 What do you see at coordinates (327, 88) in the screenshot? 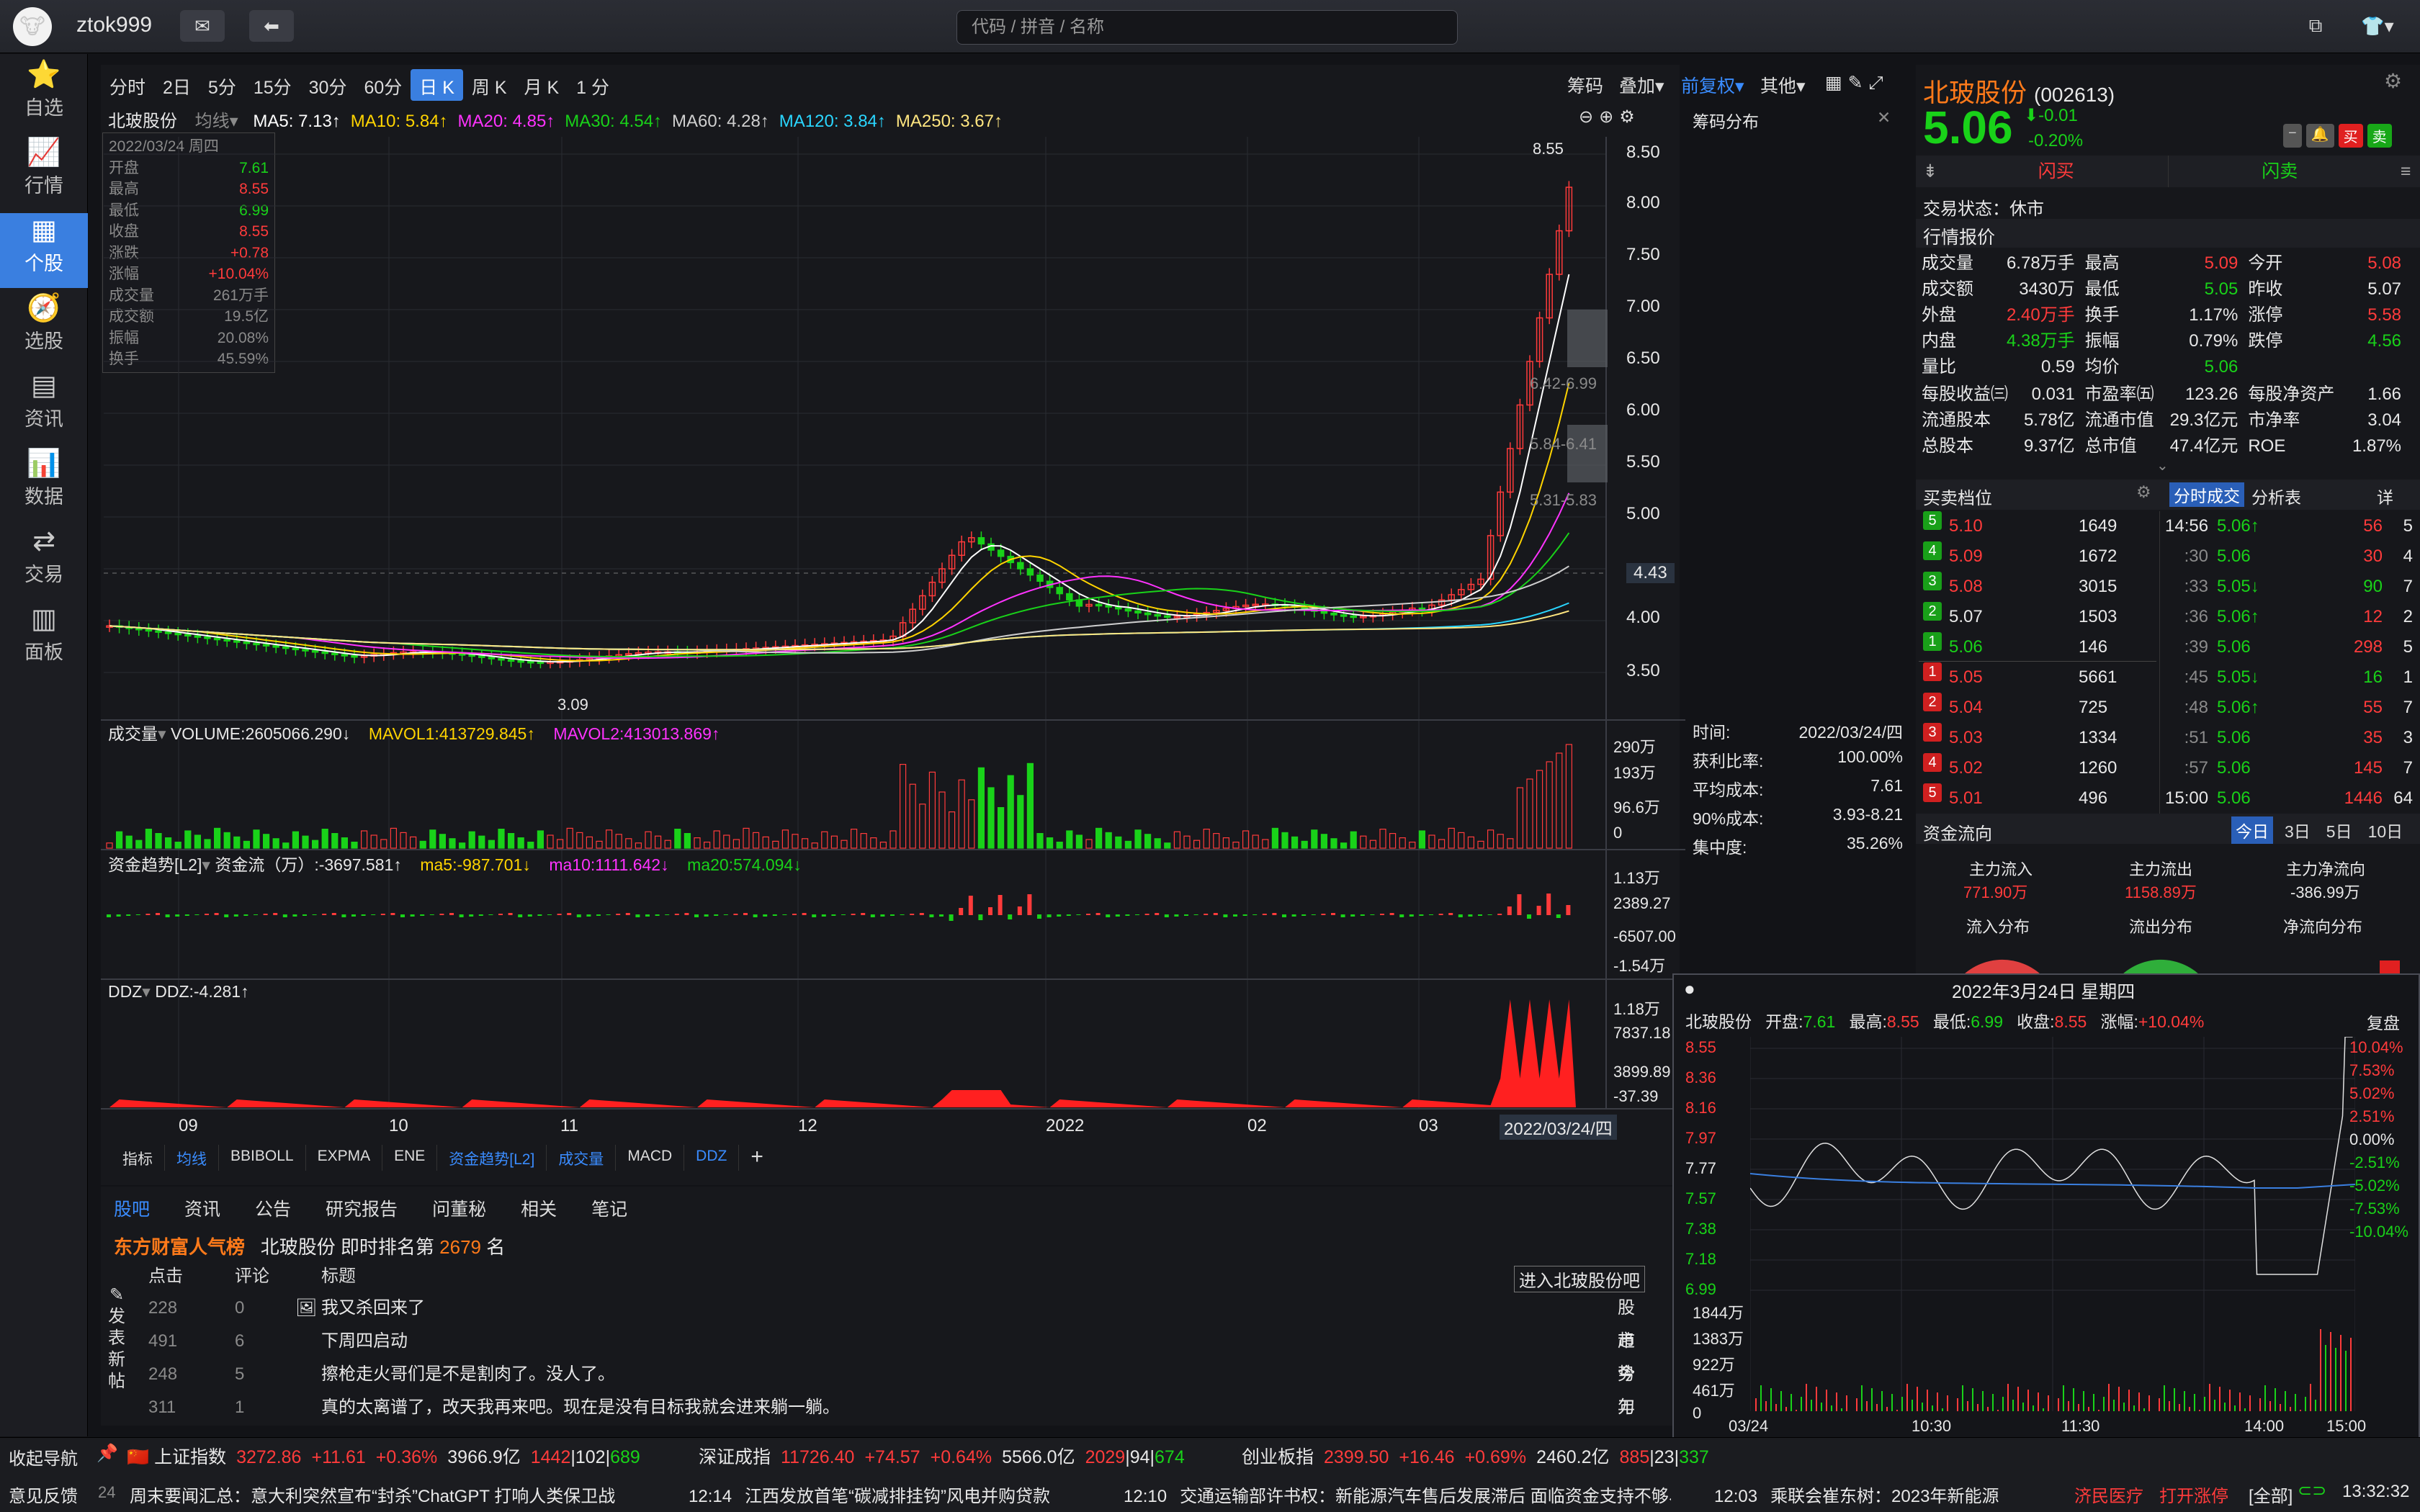
I see `period-tab: 30分` at bounding box center [327, 88].